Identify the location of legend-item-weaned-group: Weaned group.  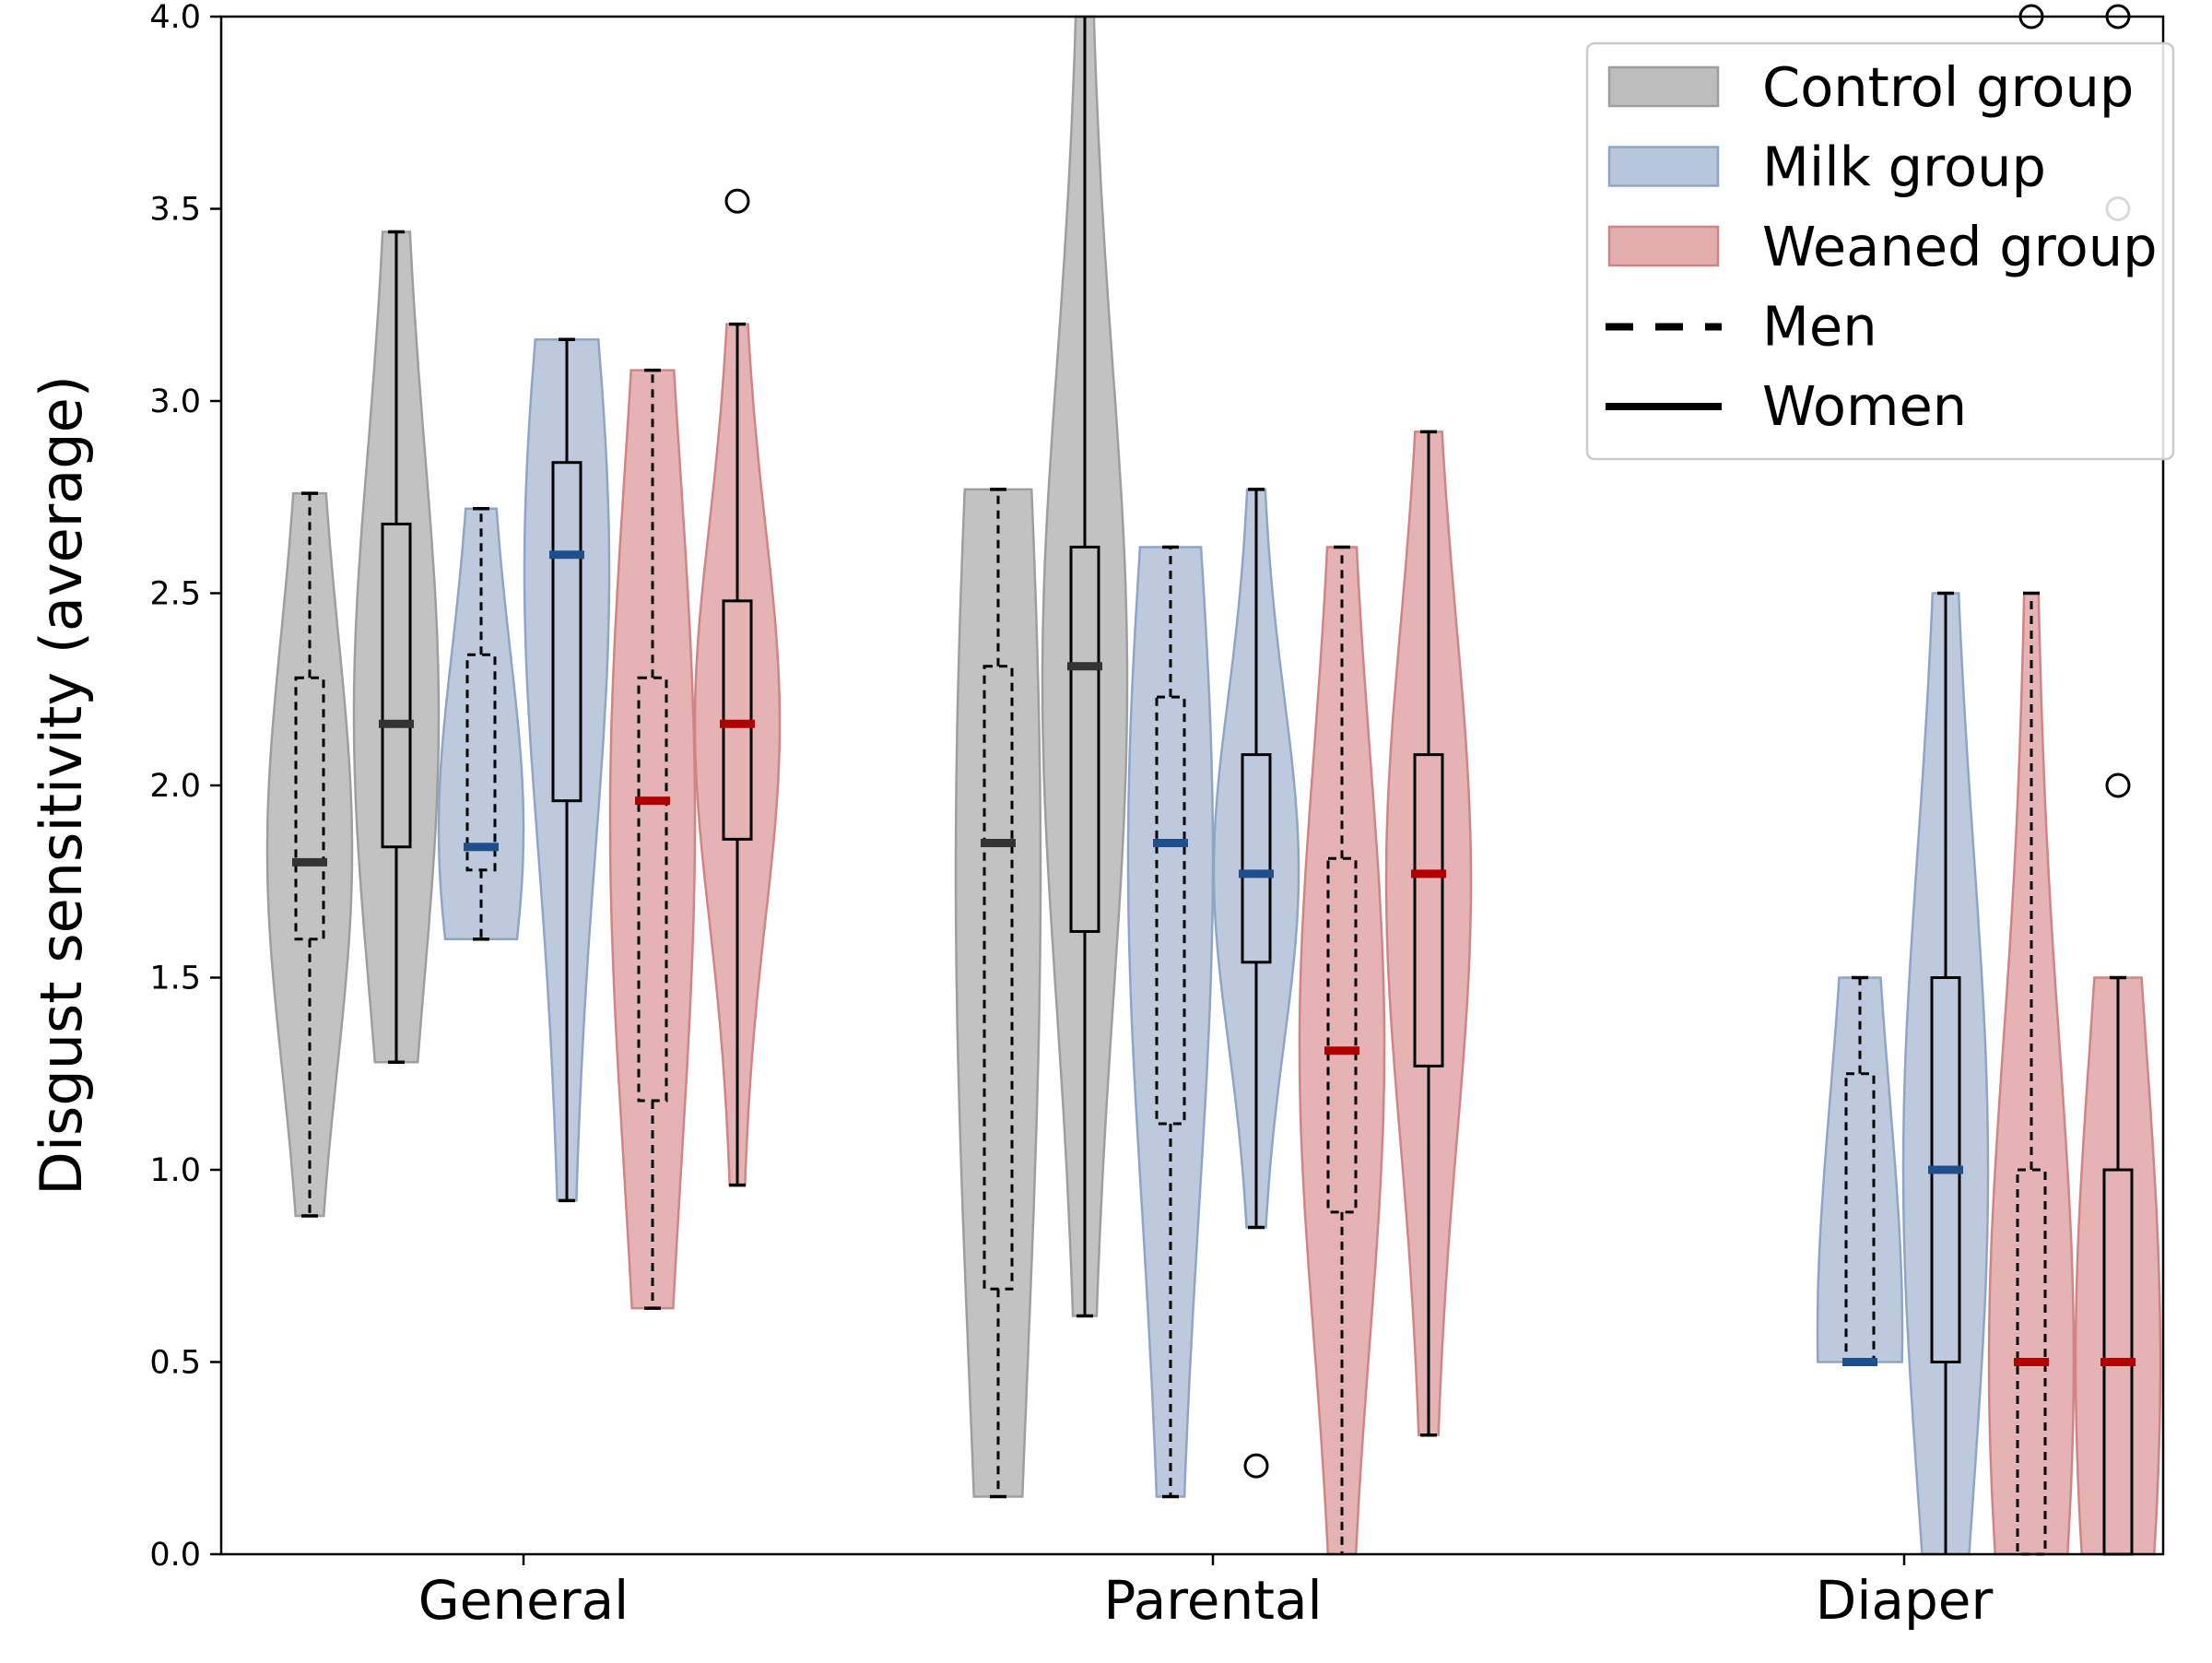
(1882, 247).